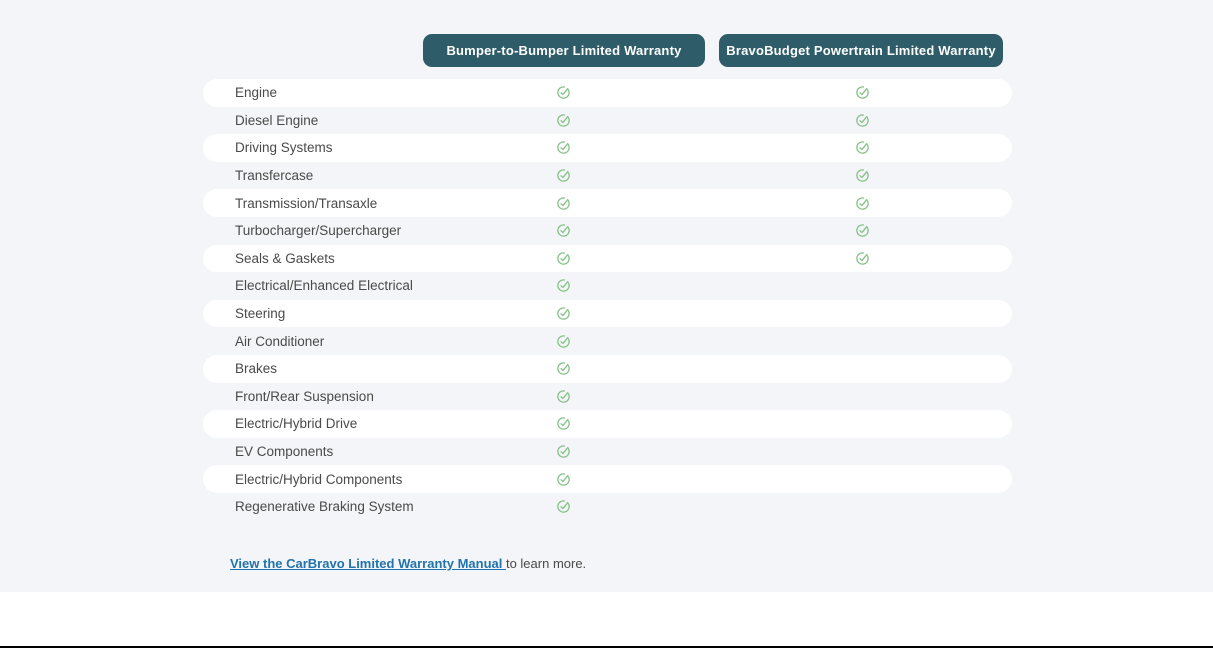  Describe the element at coordinates (607, 231) in the screenshot. I see `table-row: Turbocharger/Supercharger` at that location.